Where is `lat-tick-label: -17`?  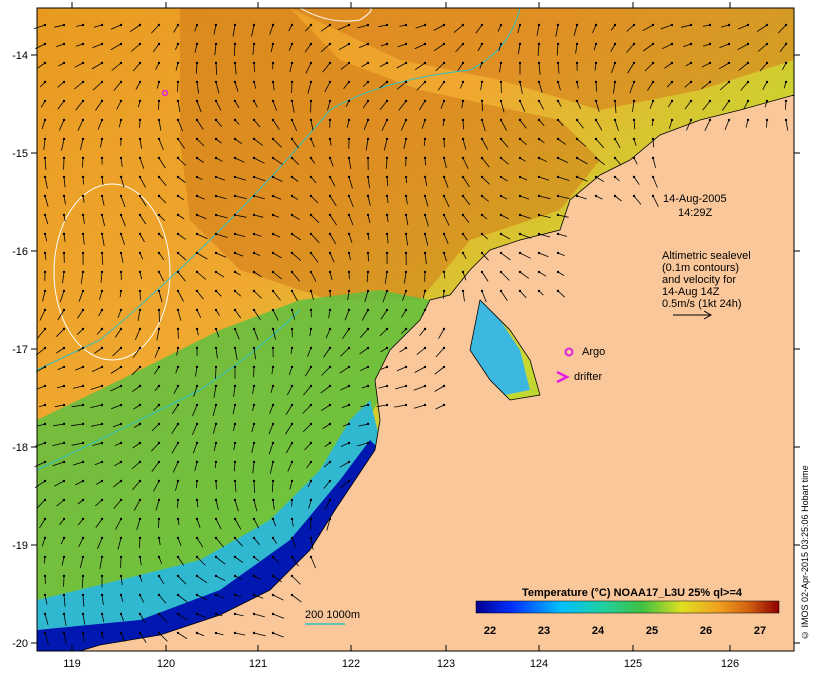
lat-tick-label: -17 is located at coordinates (20, 350).